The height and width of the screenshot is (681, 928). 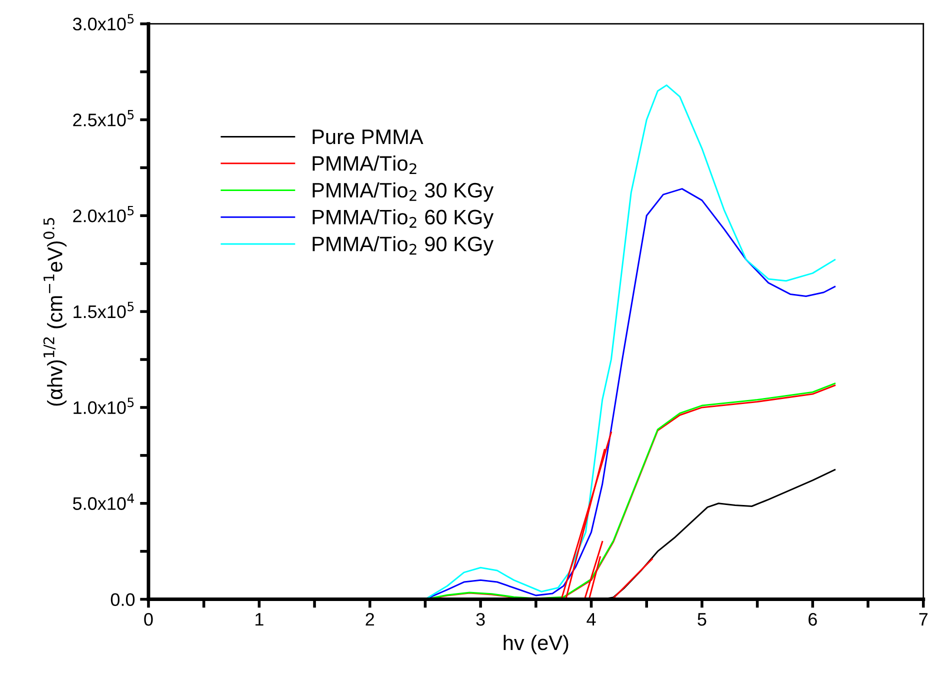 What do you see at coordinates (536, 644) in the screenshot?
I see `x-axis-title: hv (eV)` at bounding box center [536, 644].